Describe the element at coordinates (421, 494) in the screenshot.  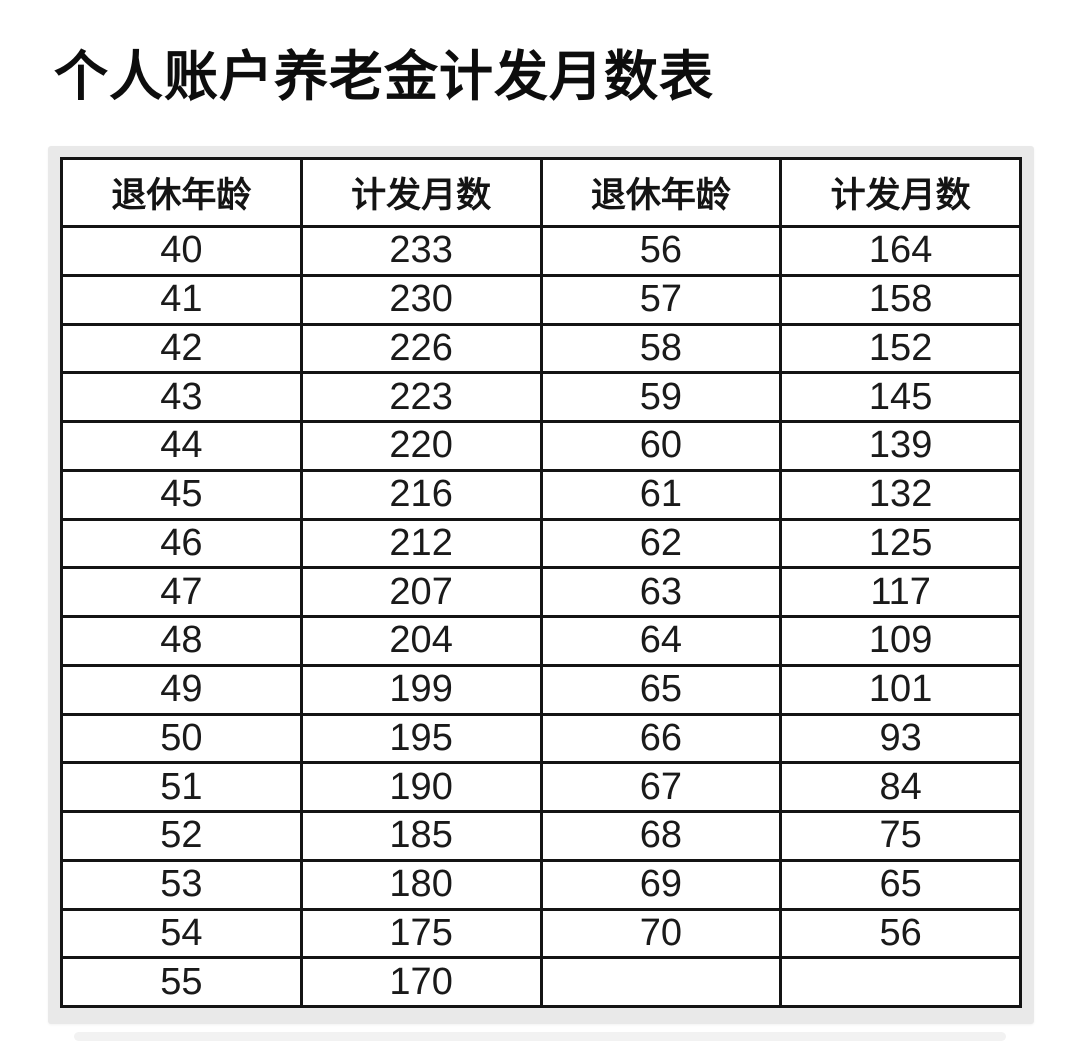
I see `table-cell: 216` at that location.